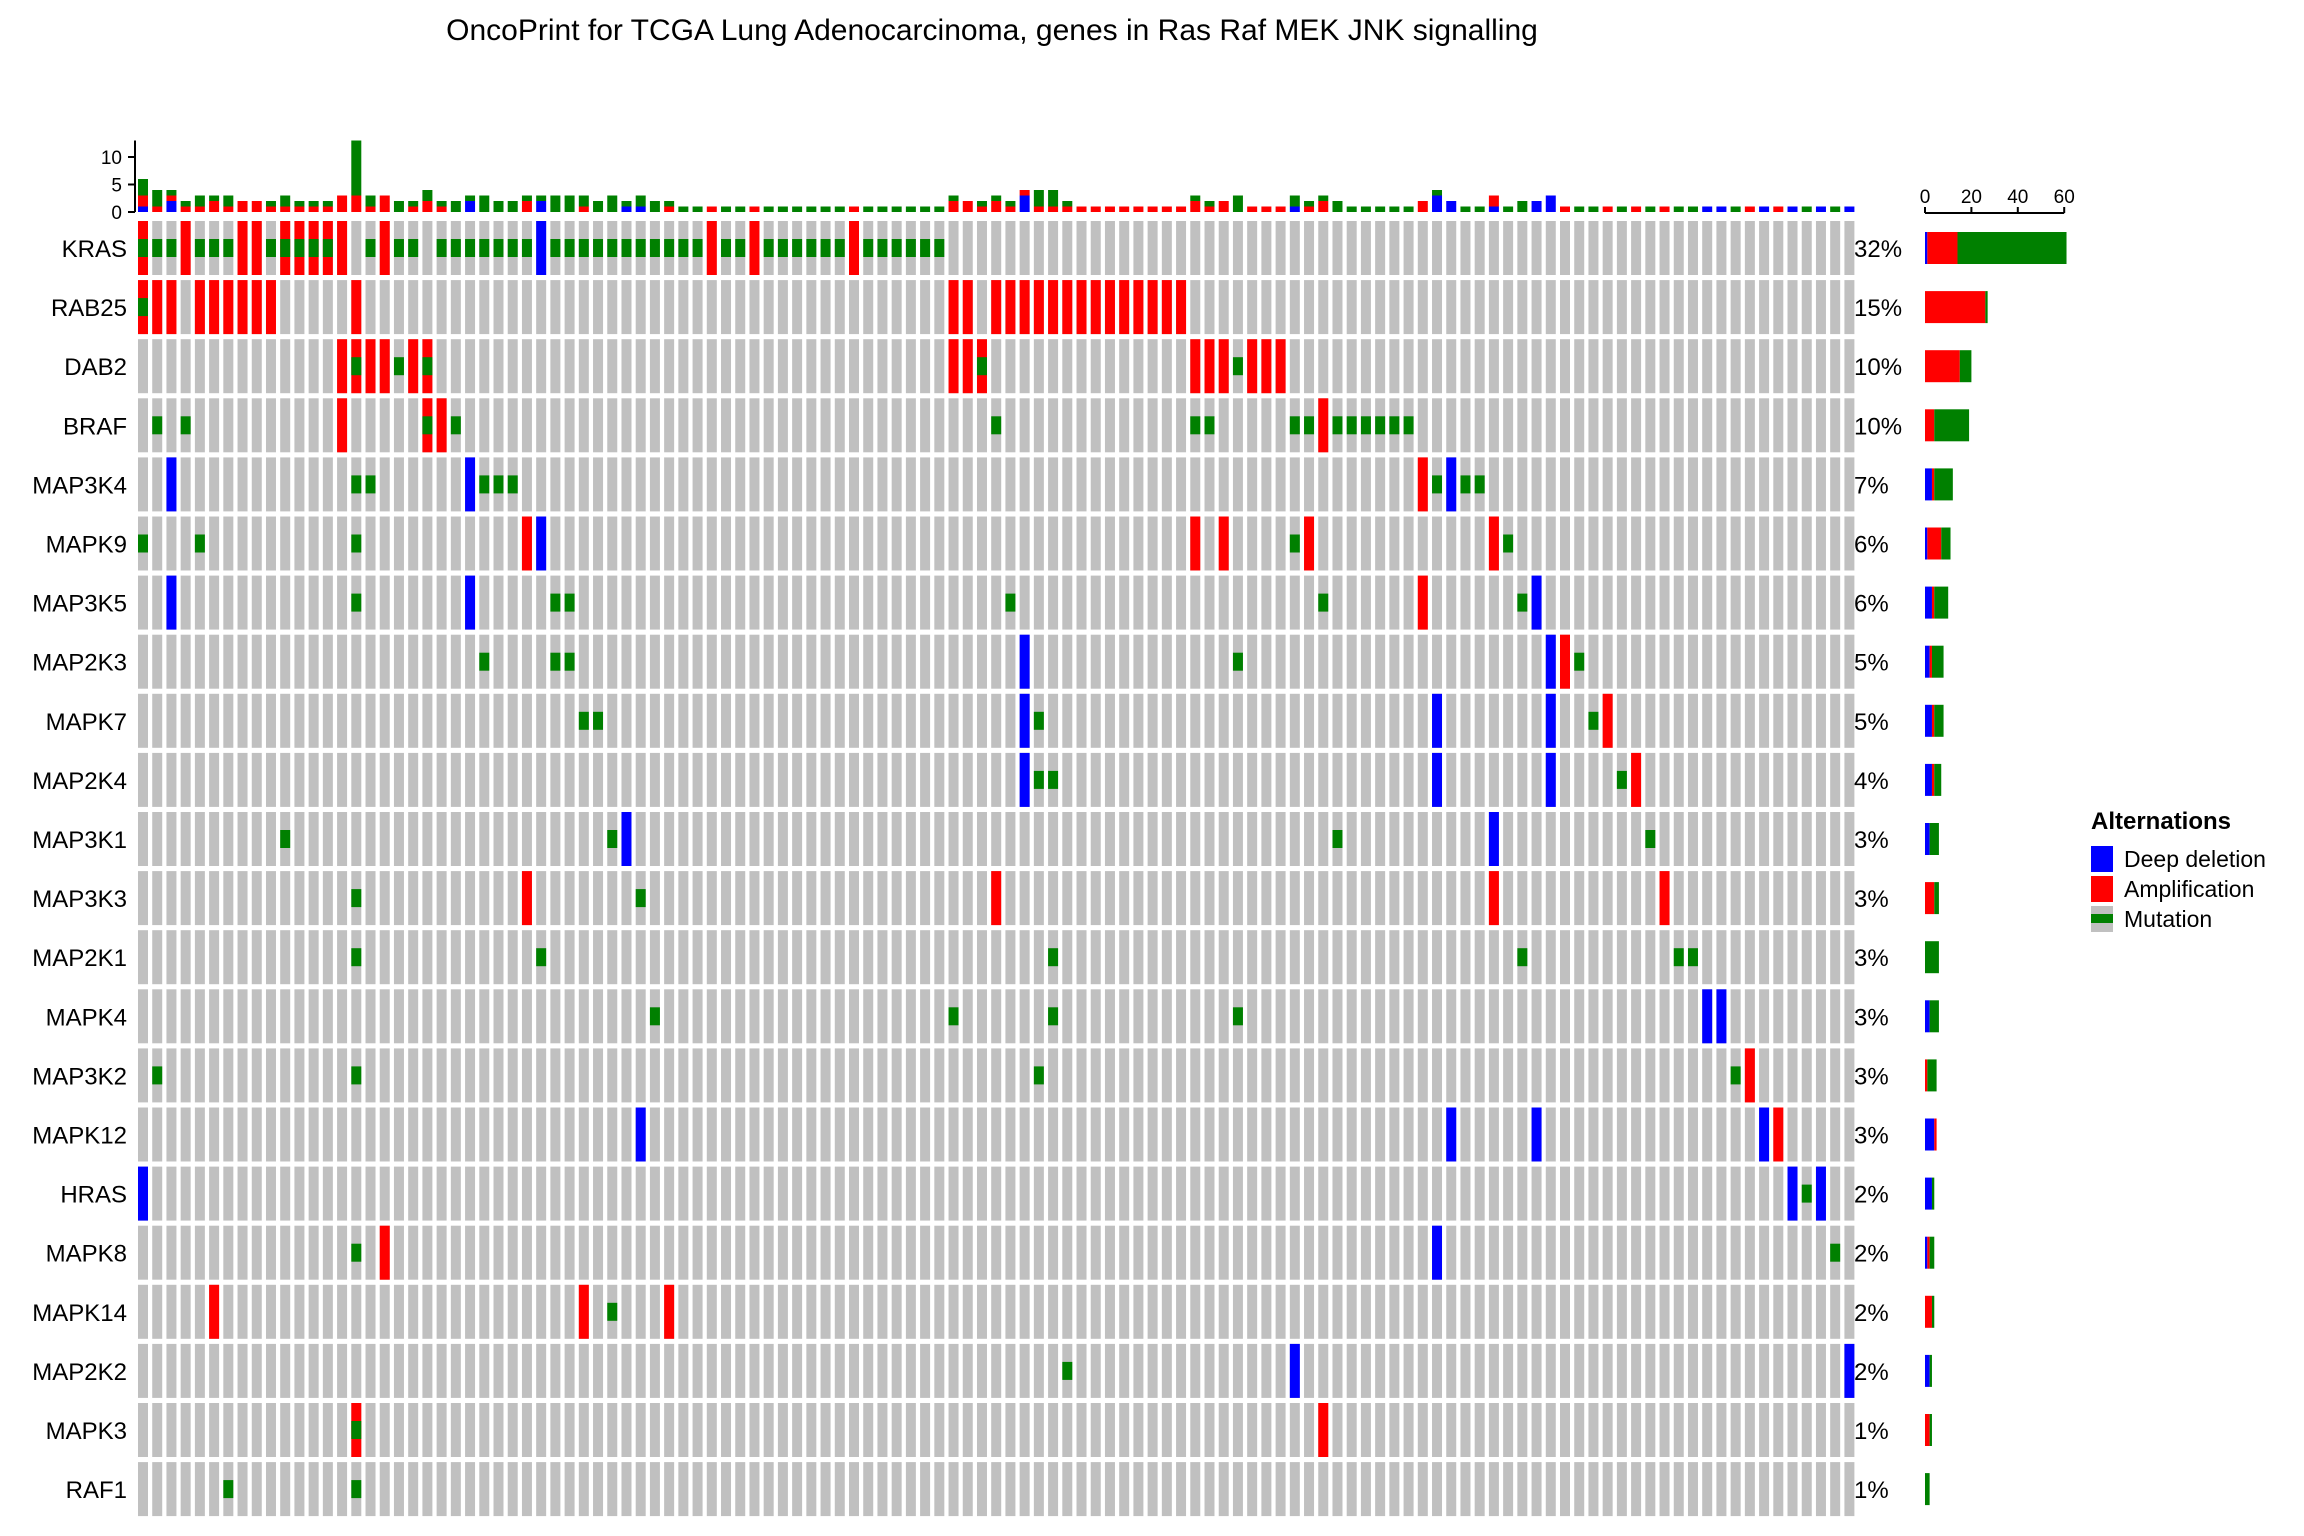  I want to click on gene-percent: 1%, so click(1871, 1431).